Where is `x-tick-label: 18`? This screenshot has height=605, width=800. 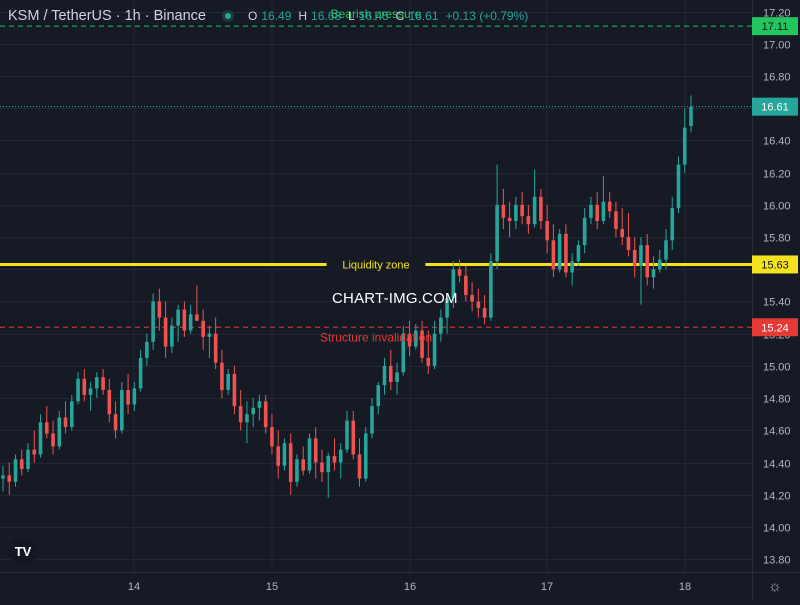
x-tick-label: 18 is located at coordinates (685, 587).